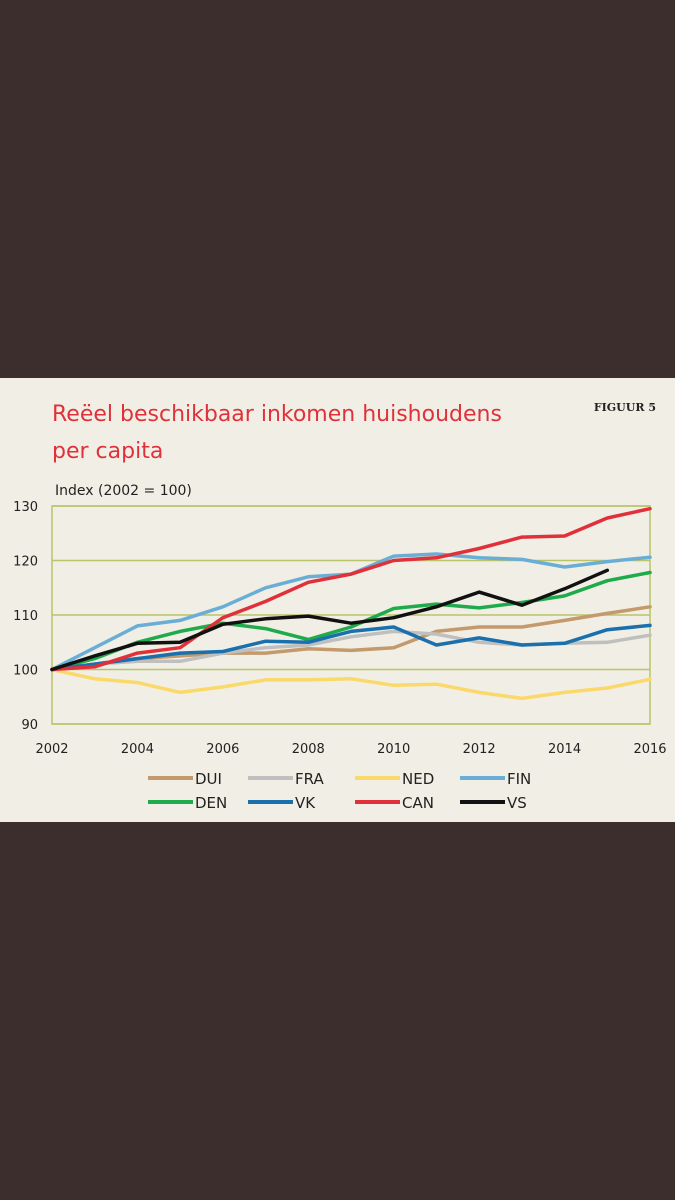 The width and height of the screenshot is (675, 1200). I want to click on legend-label: FRA, so click(309, 779).